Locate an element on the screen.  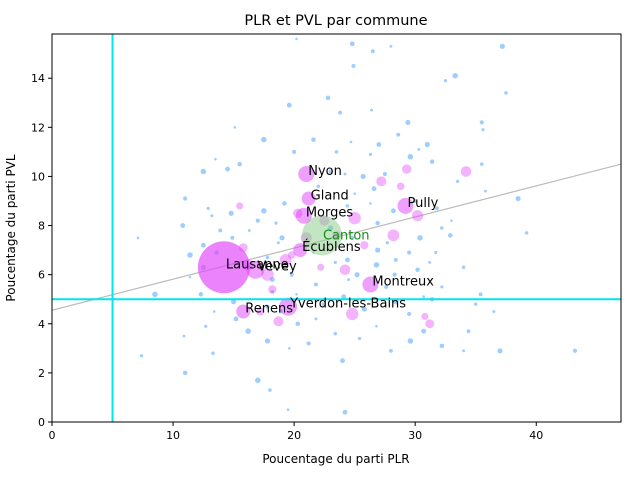
x-tick-label: 0 is located at coordinates (52, 435).